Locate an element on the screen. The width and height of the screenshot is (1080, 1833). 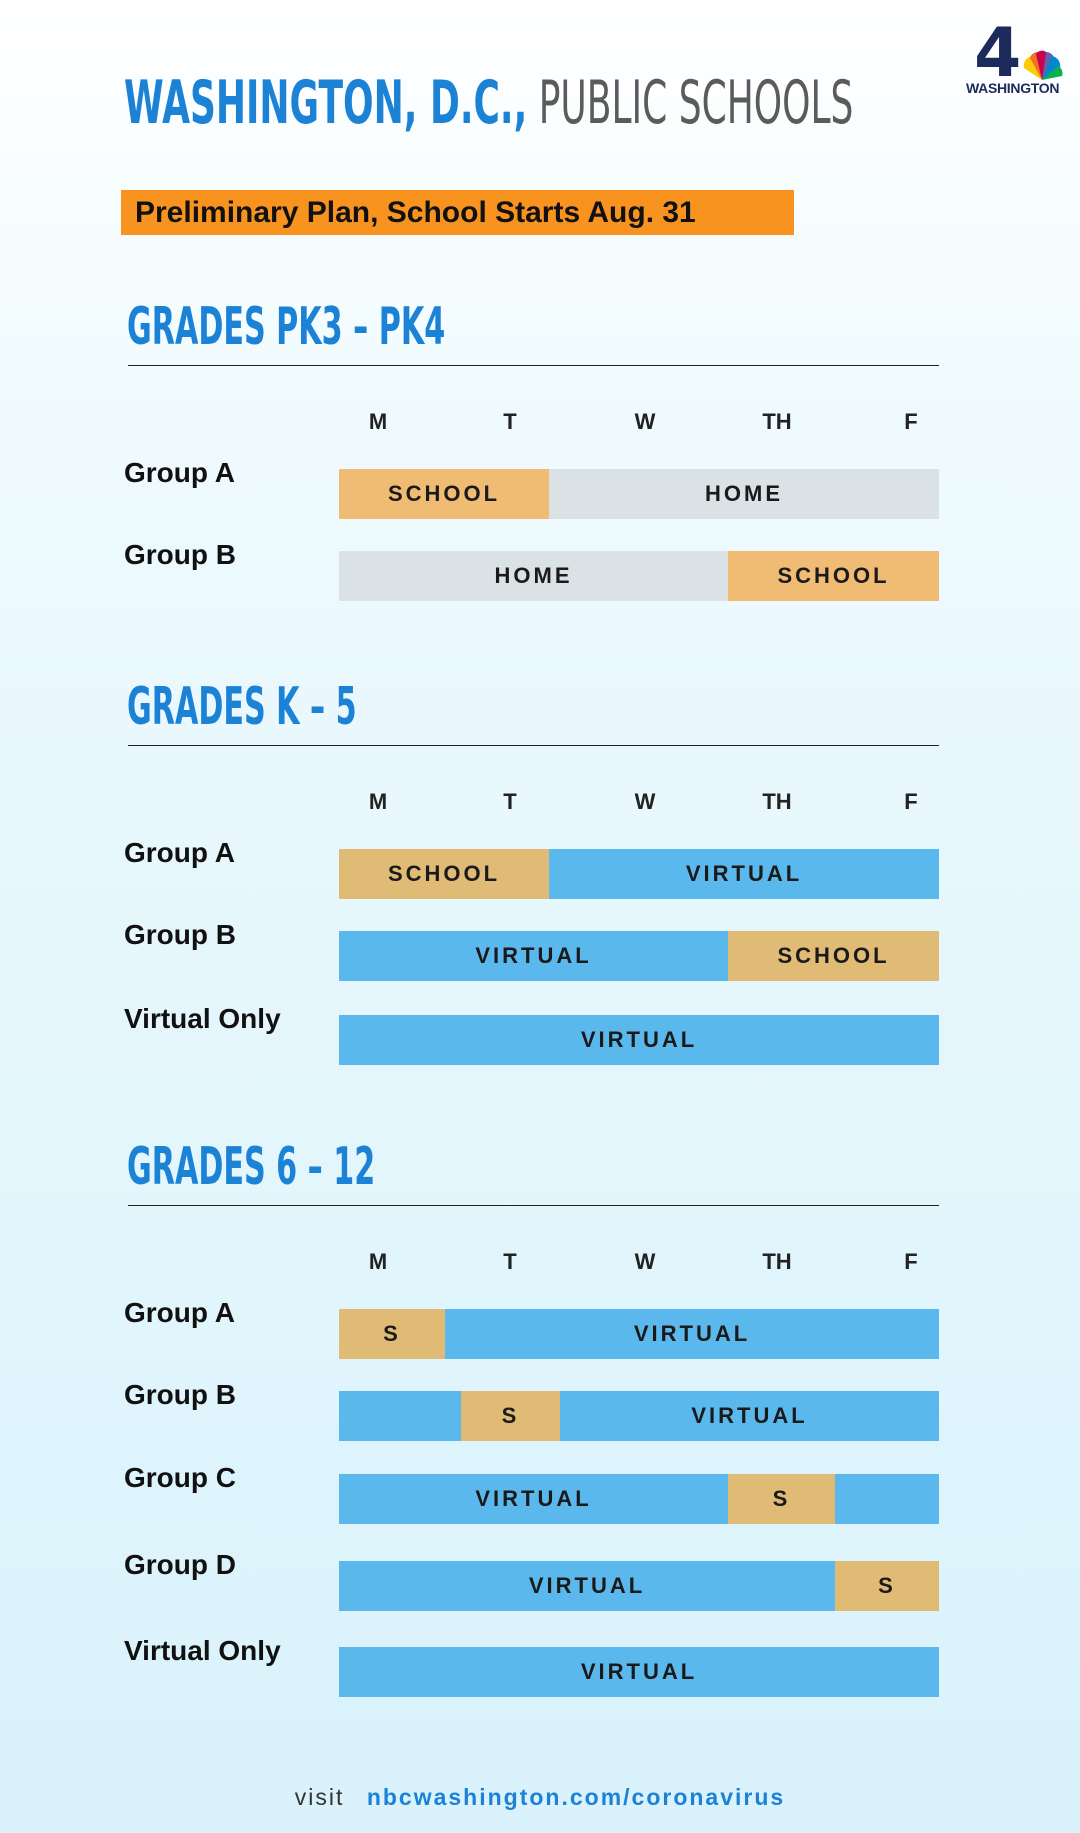
footer-visit: visit is located at coordinates (319, 1797).